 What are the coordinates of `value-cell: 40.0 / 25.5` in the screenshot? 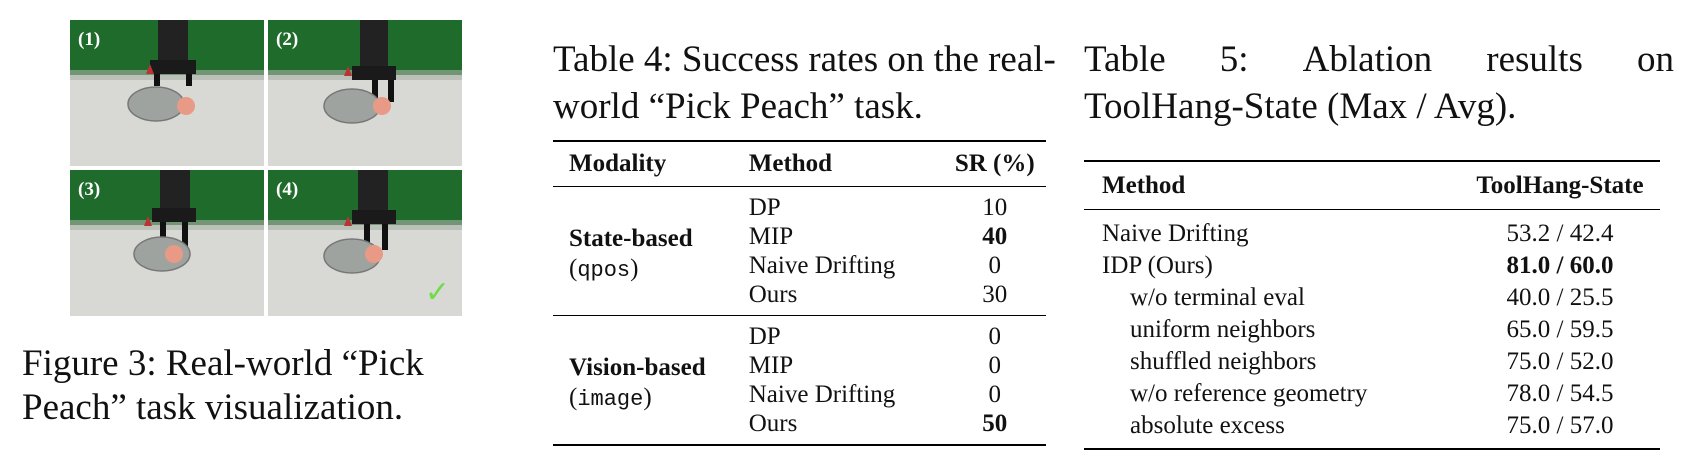 It's located at (1560, 297).